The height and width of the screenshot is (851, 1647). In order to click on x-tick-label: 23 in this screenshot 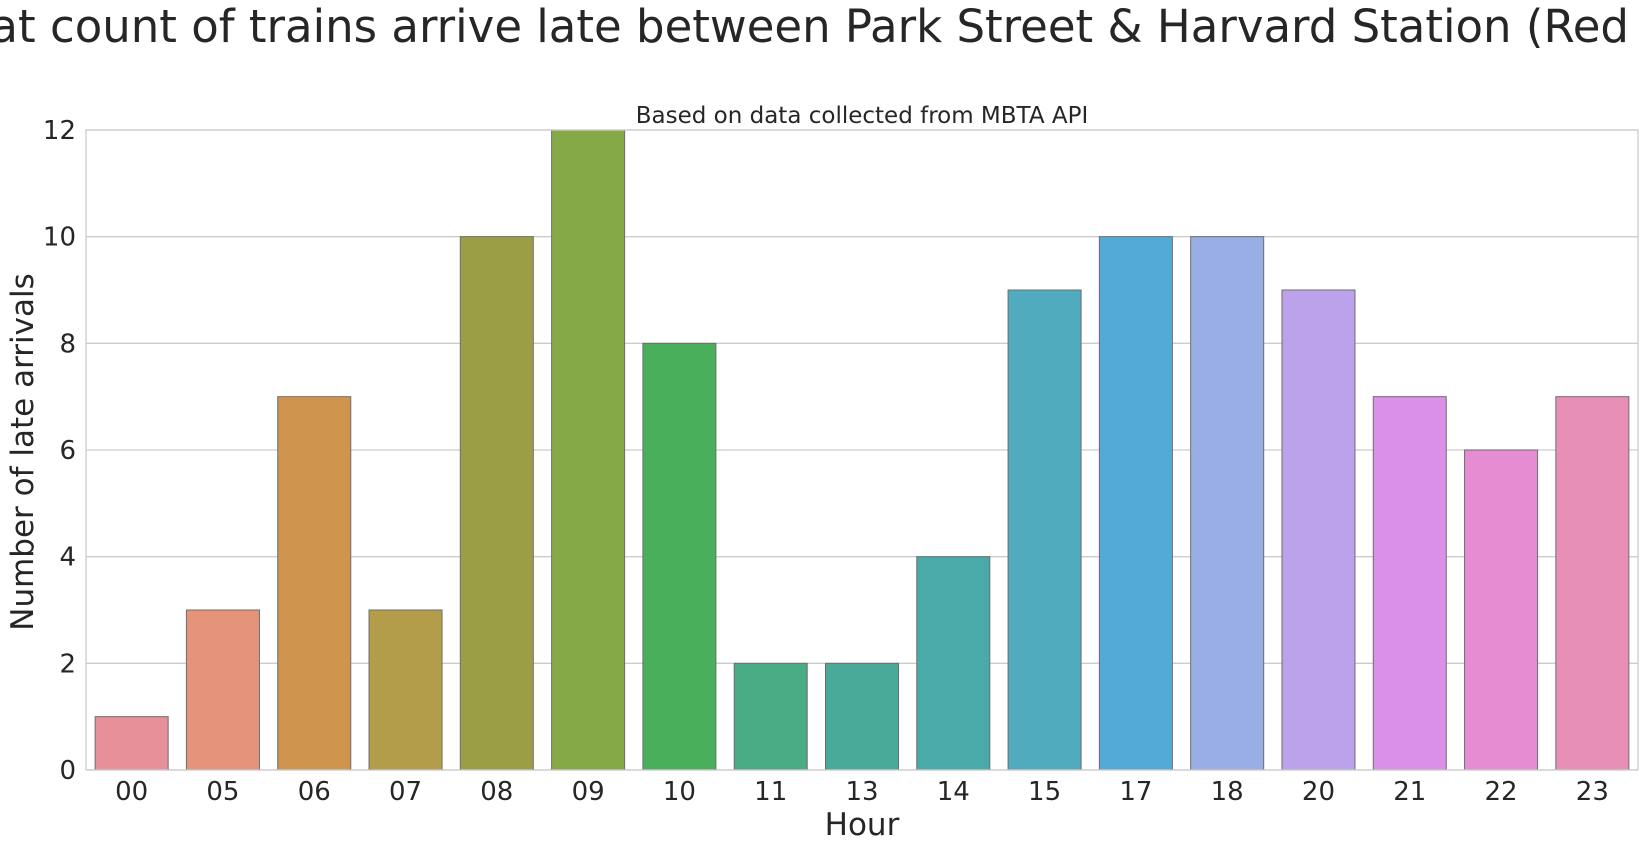, I will do `click(1592, 792)`.